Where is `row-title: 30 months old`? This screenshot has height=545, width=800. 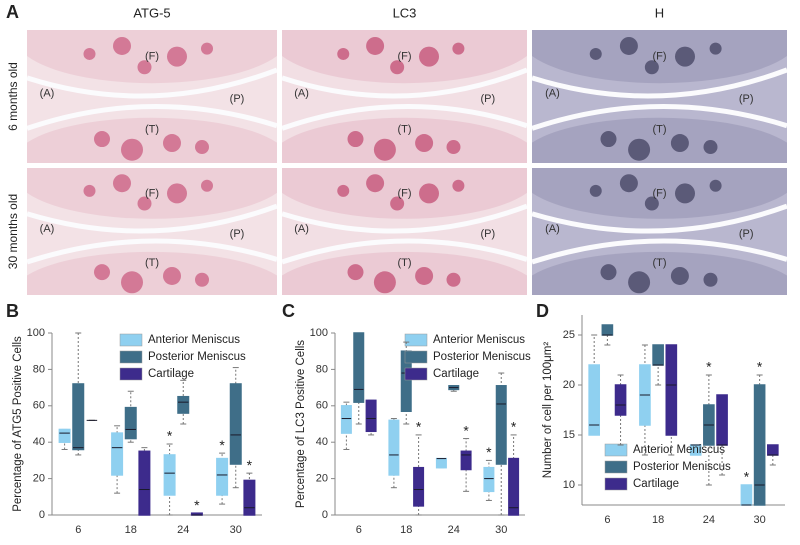 row-title: 30 months old is located at coordinates (13, 231).